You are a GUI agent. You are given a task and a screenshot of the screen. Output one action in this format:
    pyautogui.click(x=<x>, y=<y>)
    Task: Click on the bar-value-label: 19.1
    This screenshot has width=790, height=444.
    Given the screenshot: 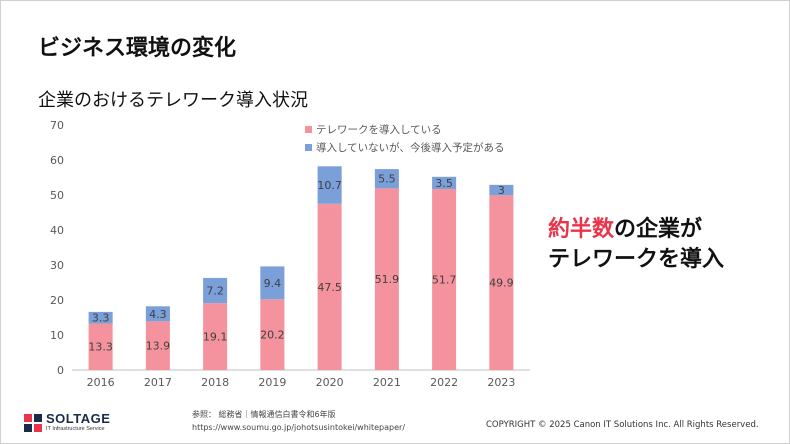 What is the action you would take?
    pyautogui.click(x=215, y=337)
    